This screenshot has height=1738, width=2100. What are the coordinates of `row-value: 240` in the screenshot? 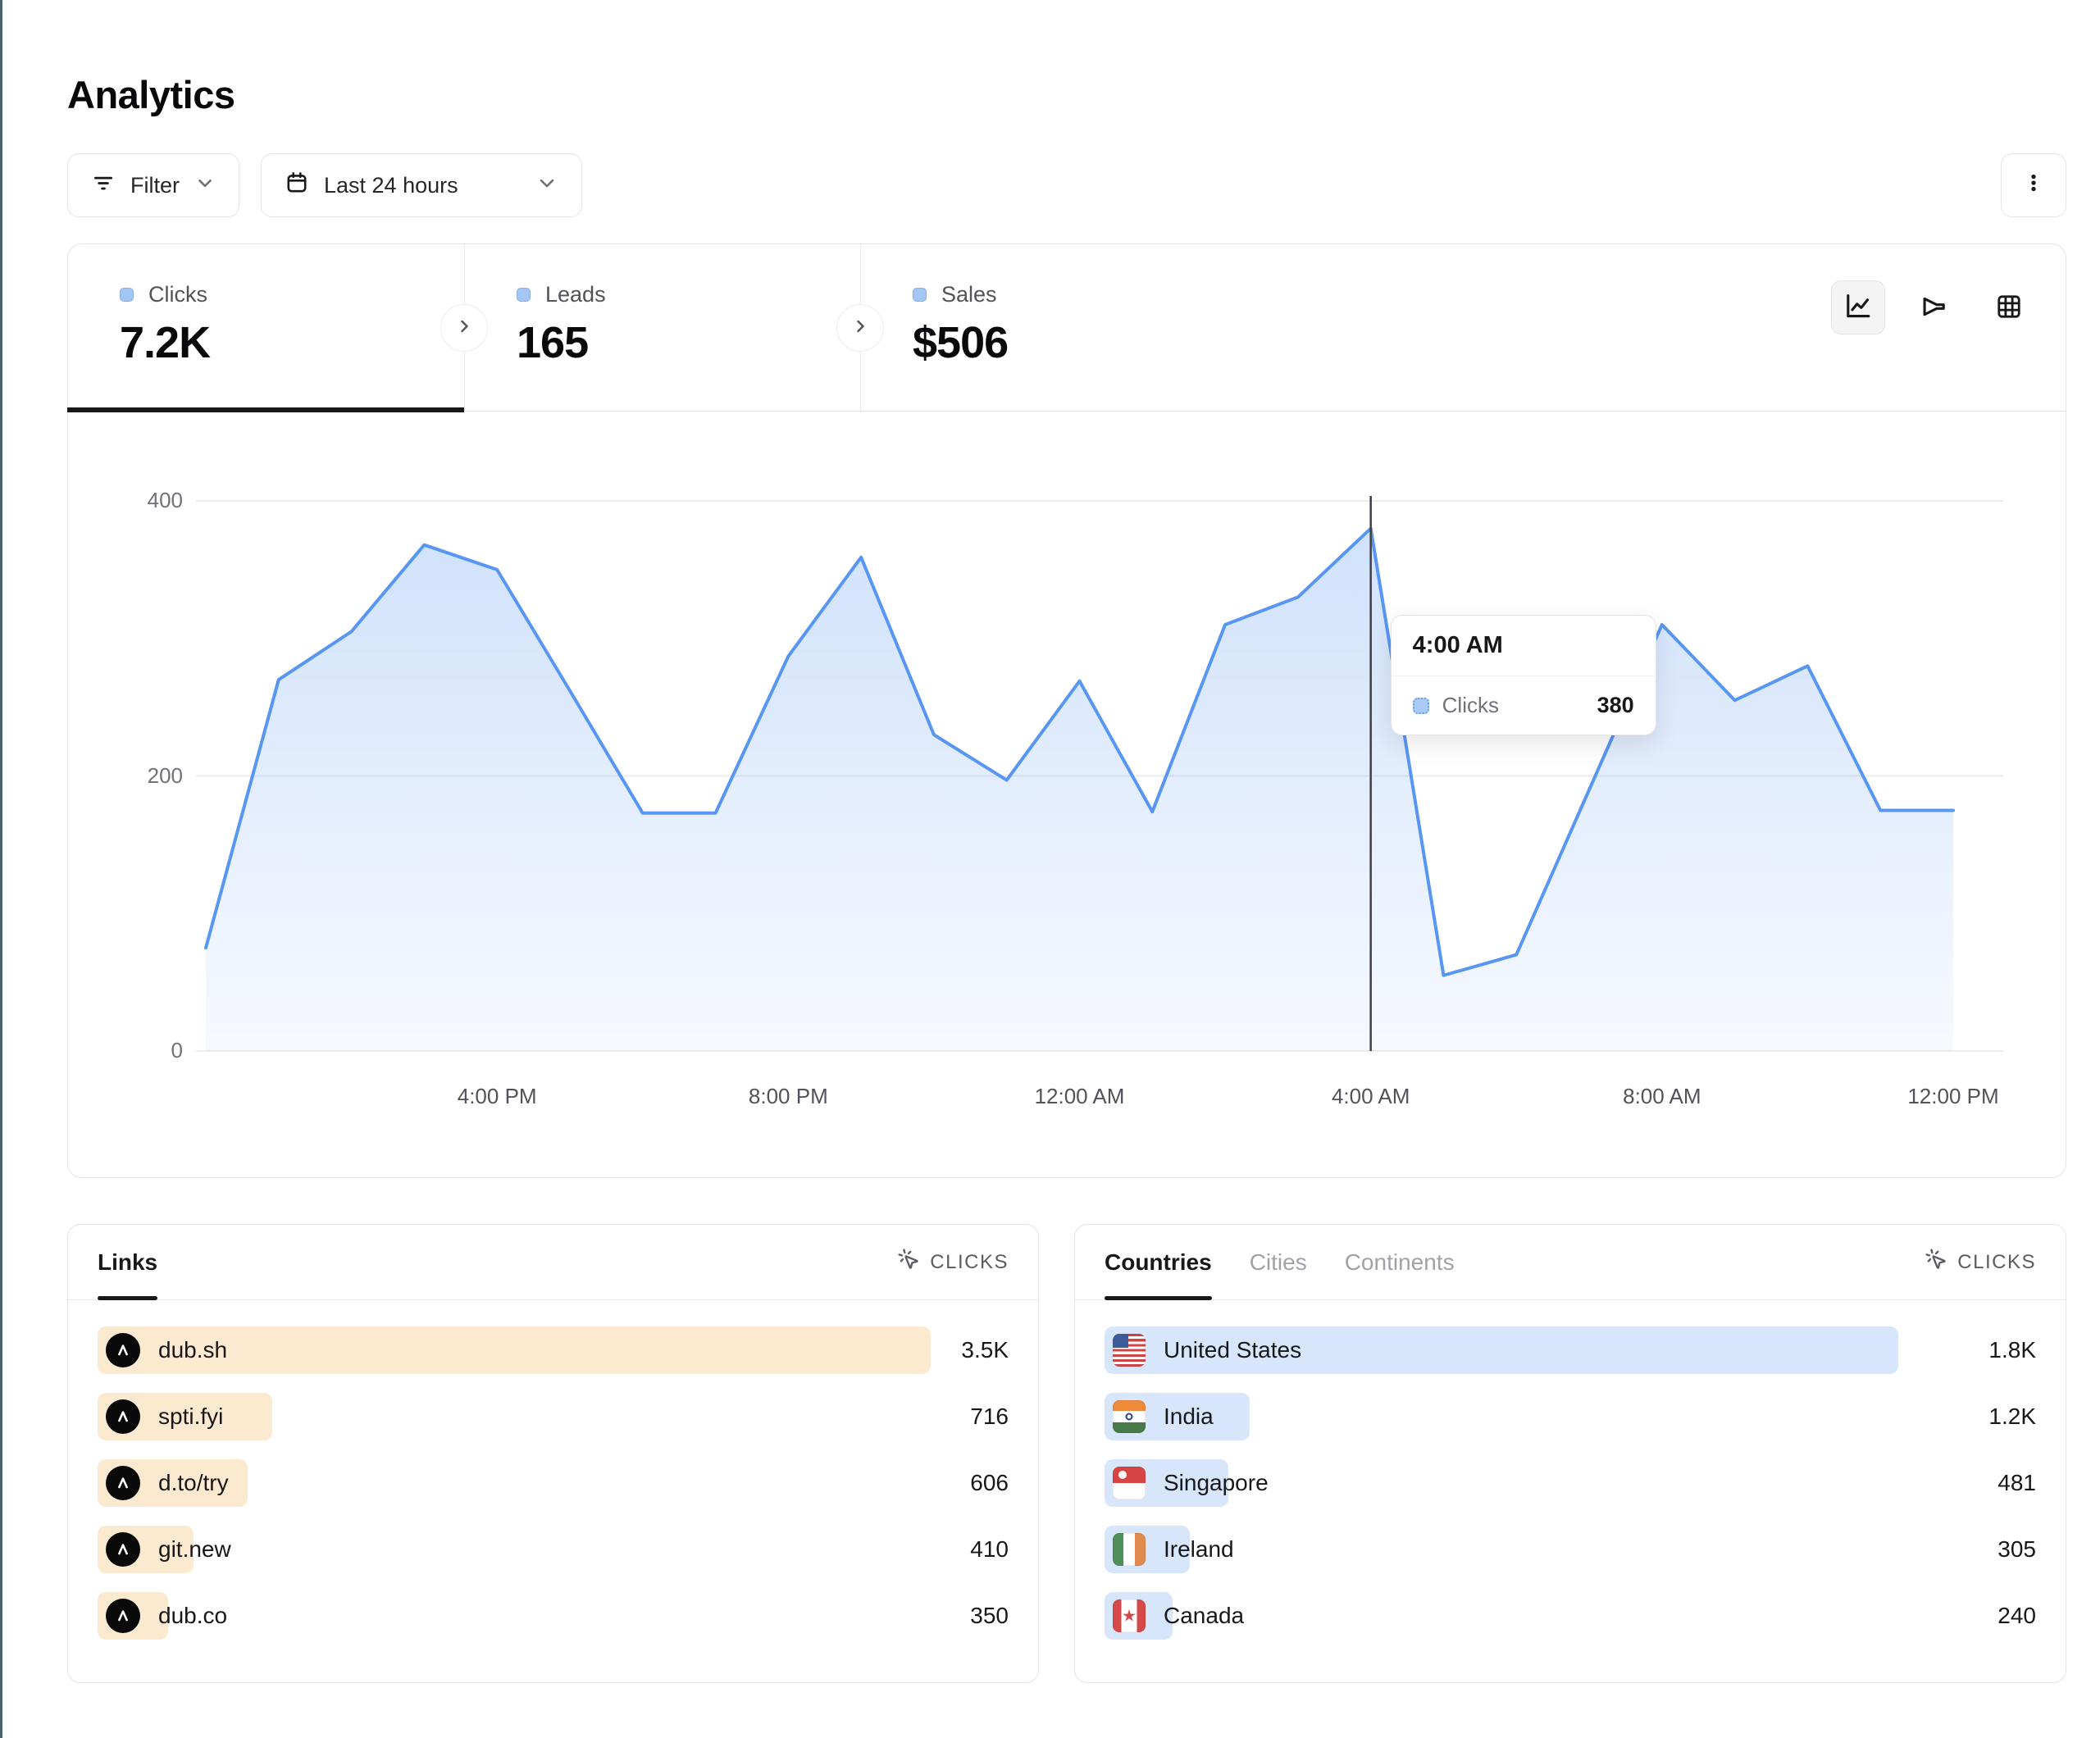 It's located at (2017, 1615).